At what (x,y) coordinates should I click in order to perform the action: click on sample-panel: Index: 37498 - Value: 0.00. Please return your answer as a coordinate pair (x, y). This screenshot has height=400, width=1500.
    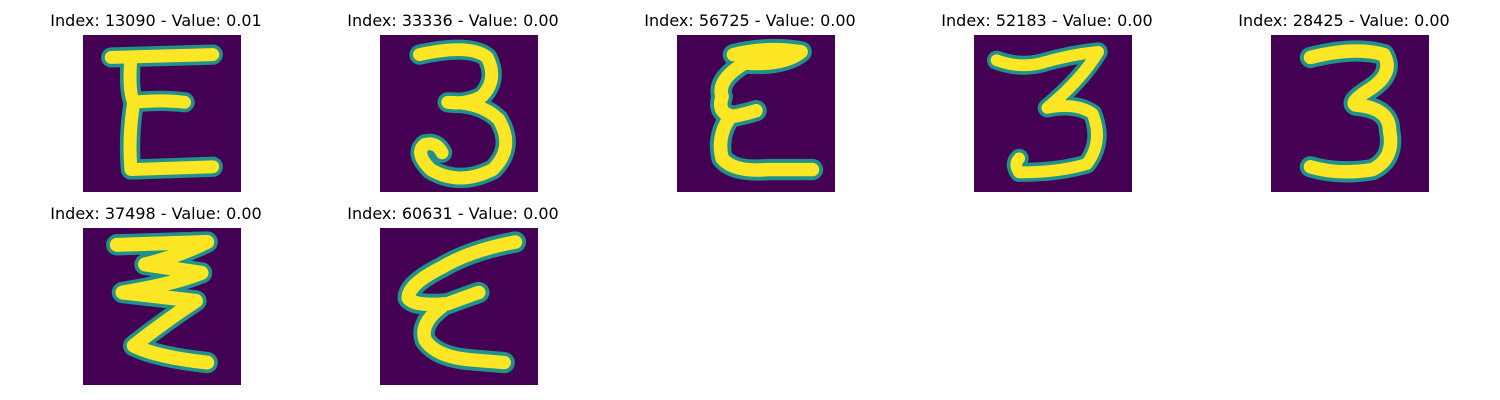
    Looking at the image, I should click on (156, 289).